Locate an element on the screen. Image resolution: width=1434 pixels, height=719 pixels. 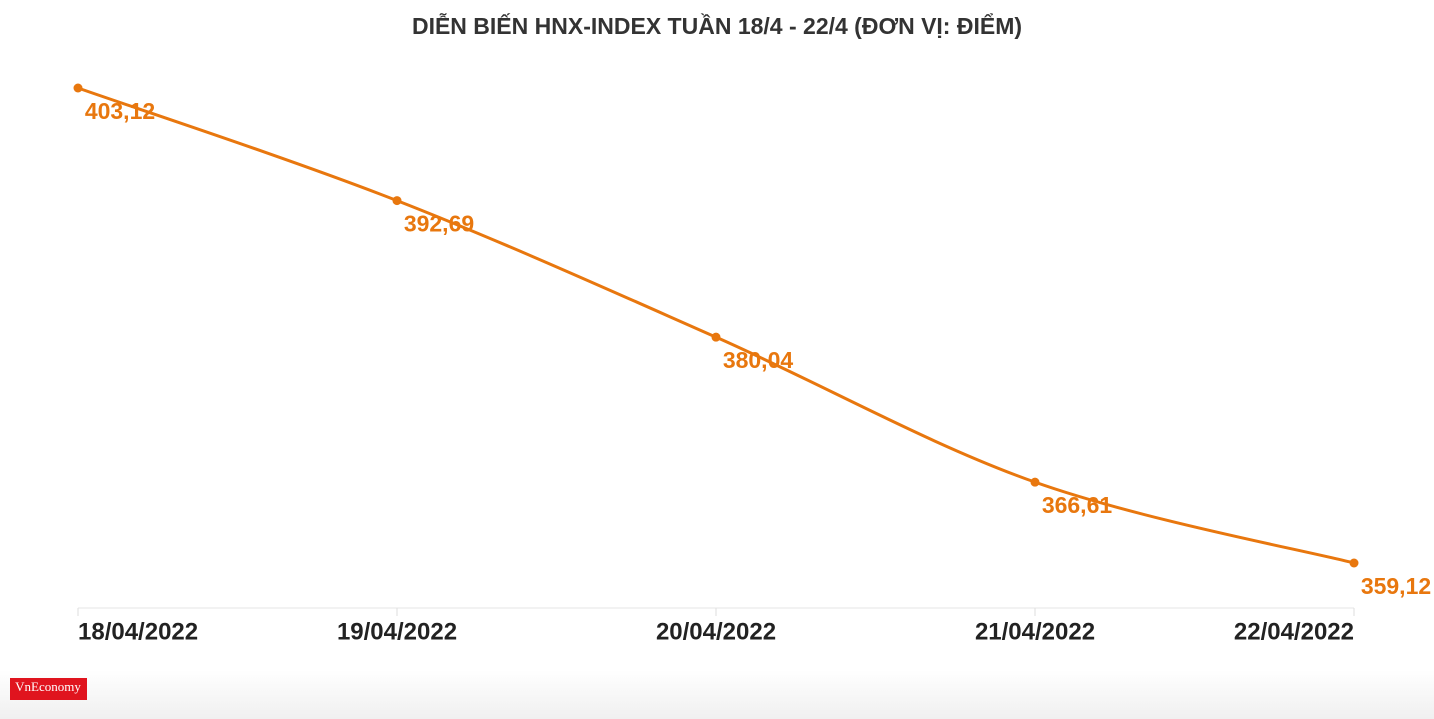
value-label: 366,61 is located at coordinates (1077, 505).